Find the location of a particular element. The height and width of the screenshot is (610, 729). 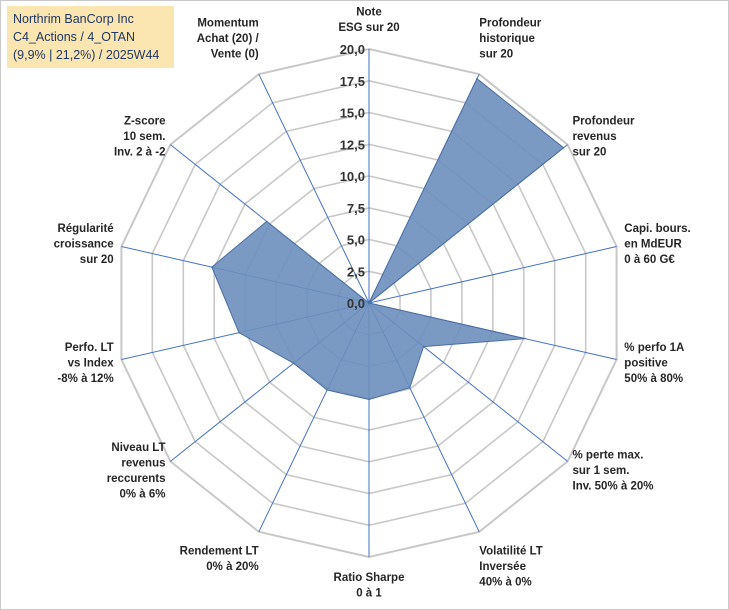

axis-label: Profondeur revenus sur 20 is located at coordinates (604, 136).